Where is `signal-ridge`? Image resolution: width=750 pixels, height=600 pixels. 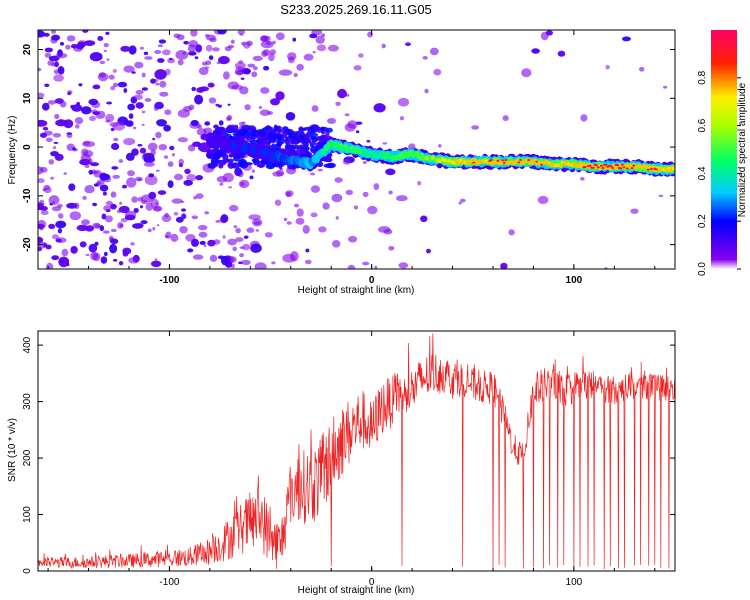
signal-ridge is located at coordinates (440, 154).